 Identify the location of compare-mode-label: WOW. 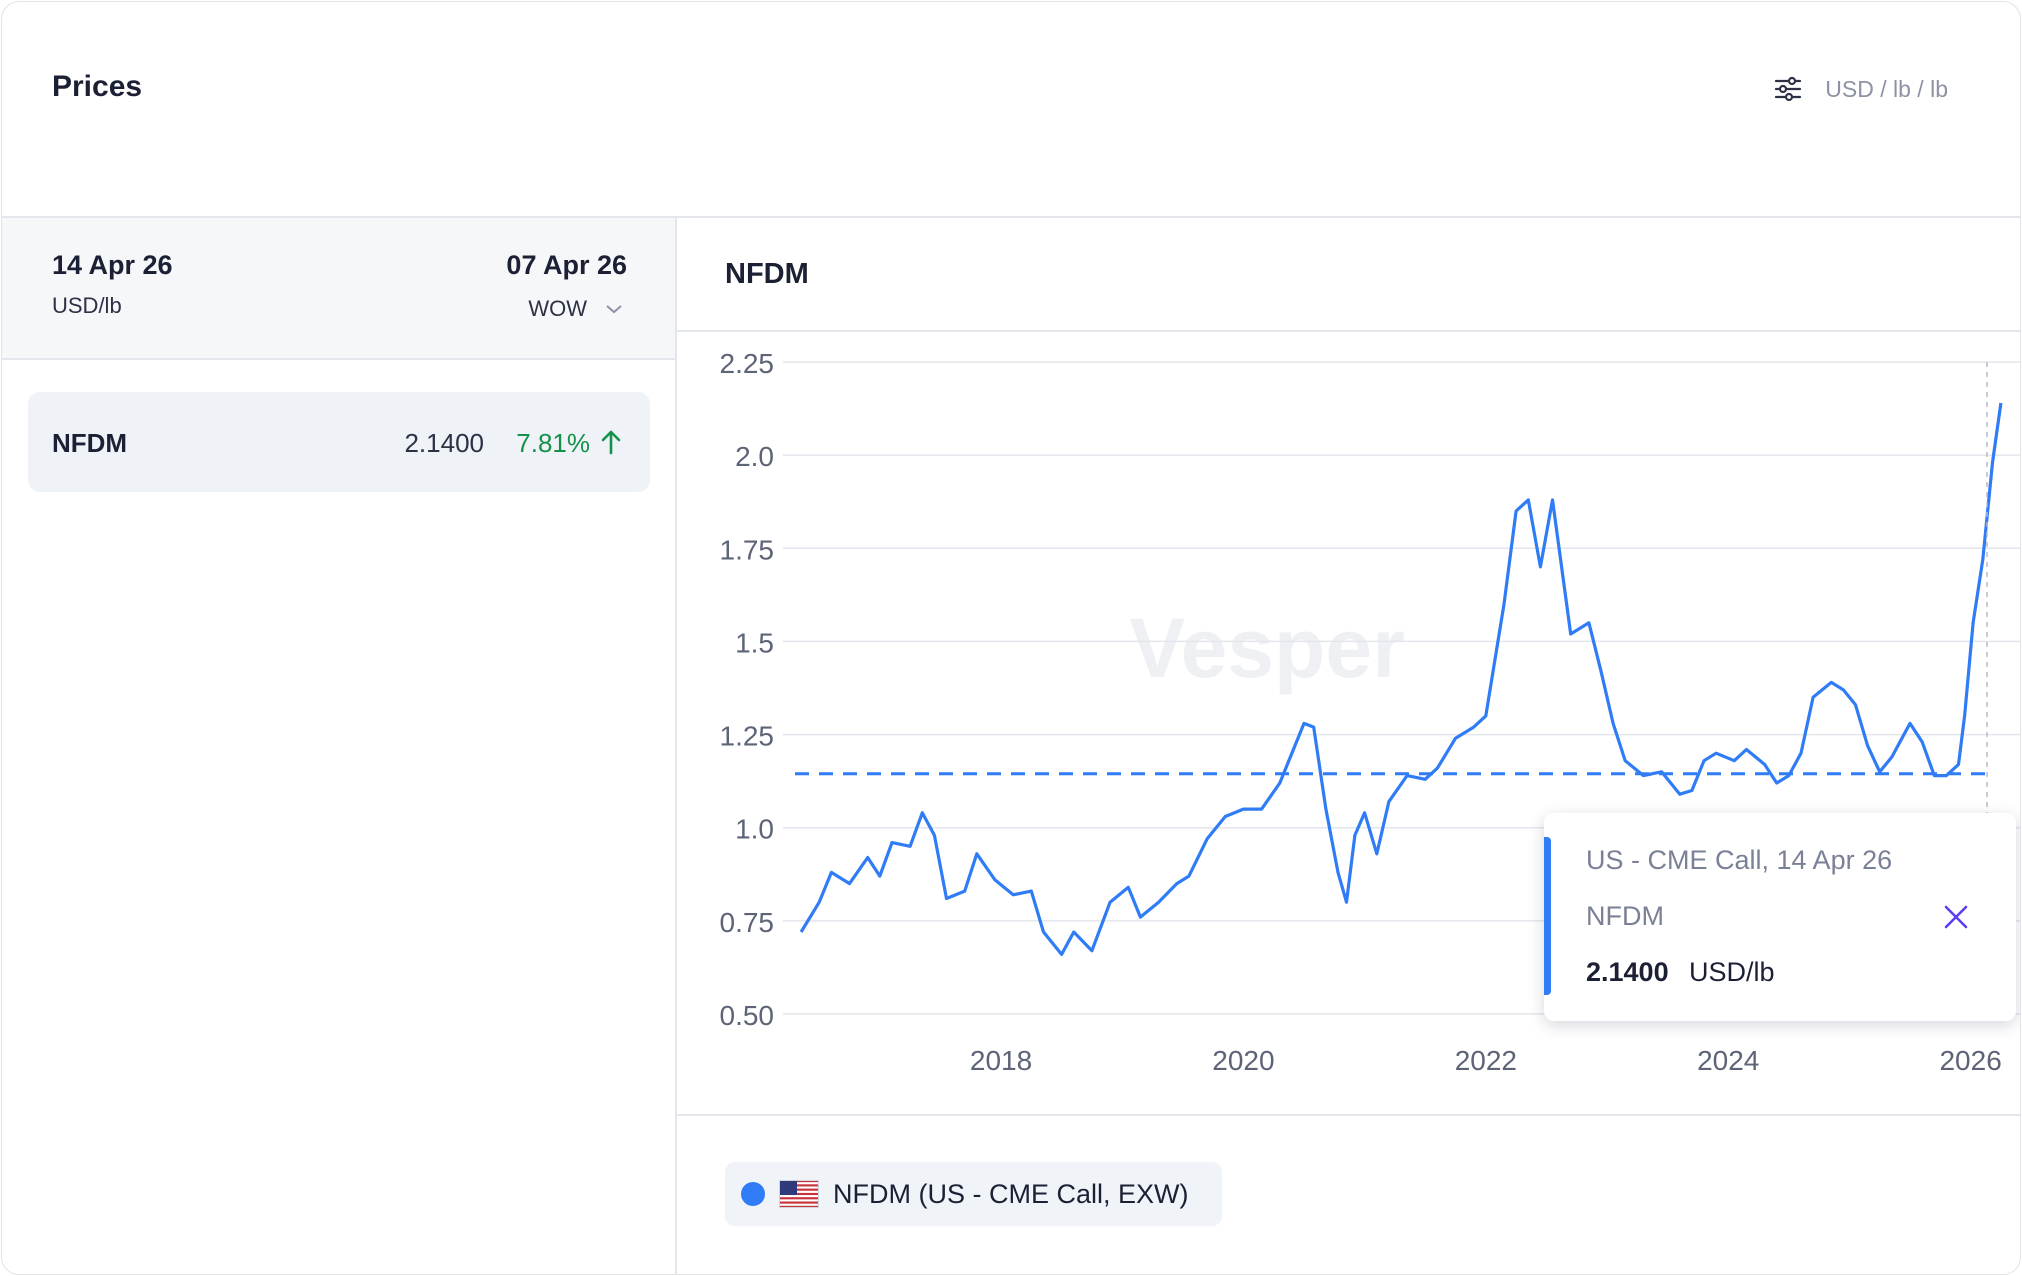
(557, 308).